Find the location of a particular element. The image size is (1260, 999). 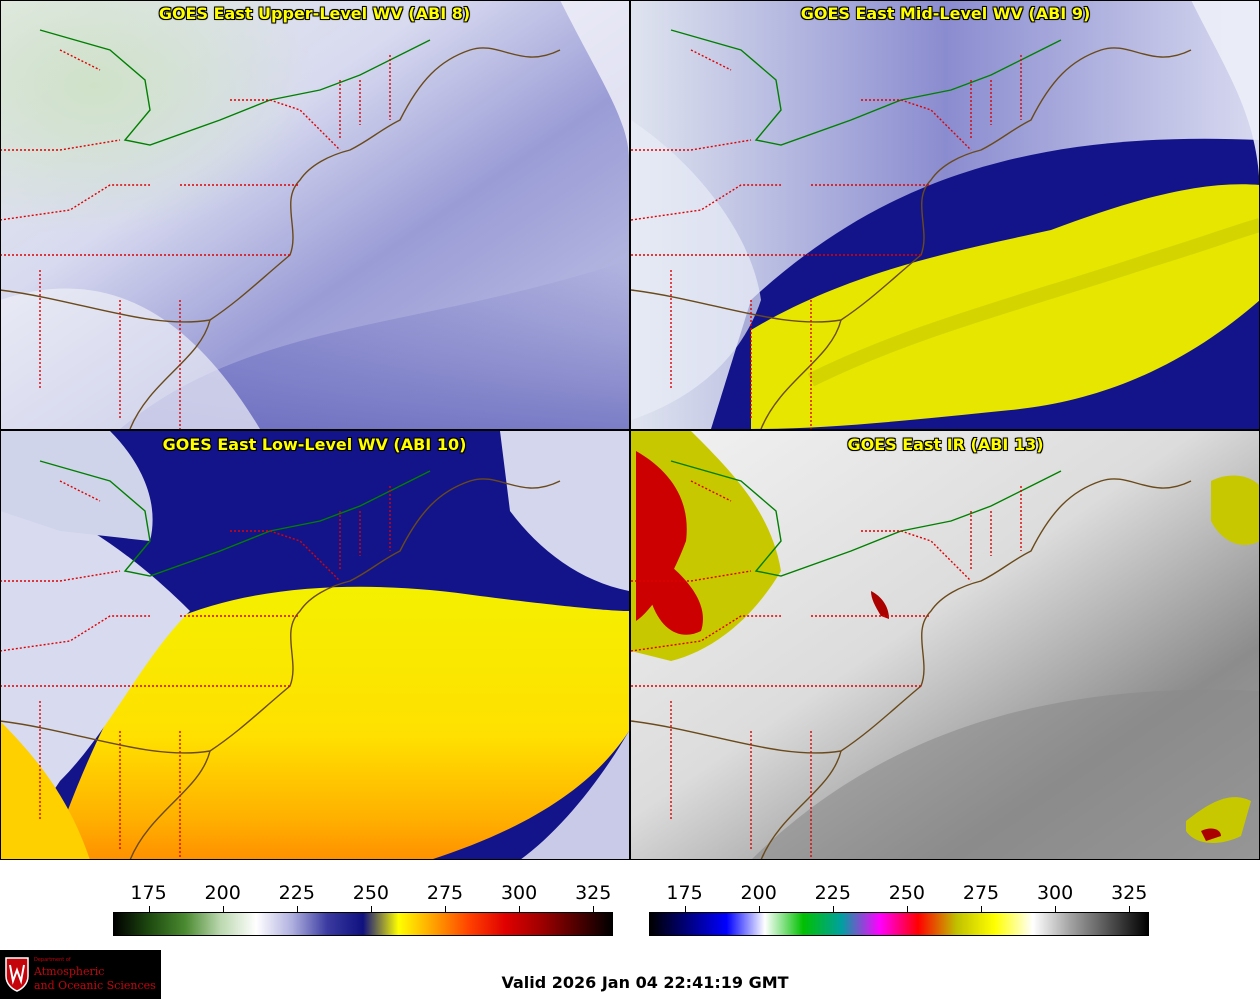

logo-line-1: Atmospheric is located at coordinates (69, 971).